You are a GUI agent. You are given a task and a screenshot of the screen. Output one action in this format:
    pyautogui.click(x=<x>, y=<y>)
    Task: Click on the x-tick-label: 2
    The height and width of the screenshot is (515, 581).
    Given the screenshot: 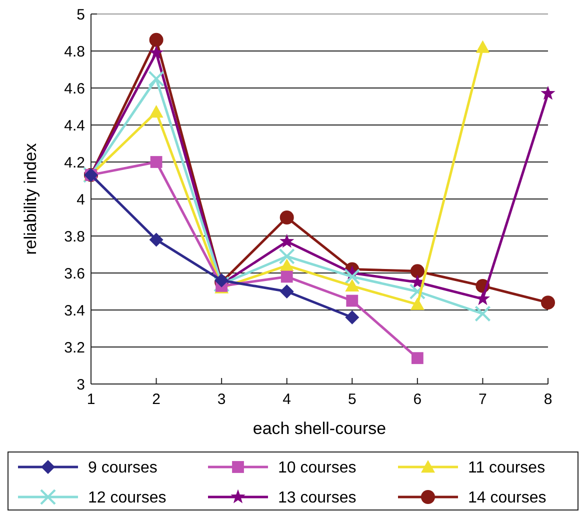 What is the action you would take?
    pyautogui.click(x=156, y=399)
    